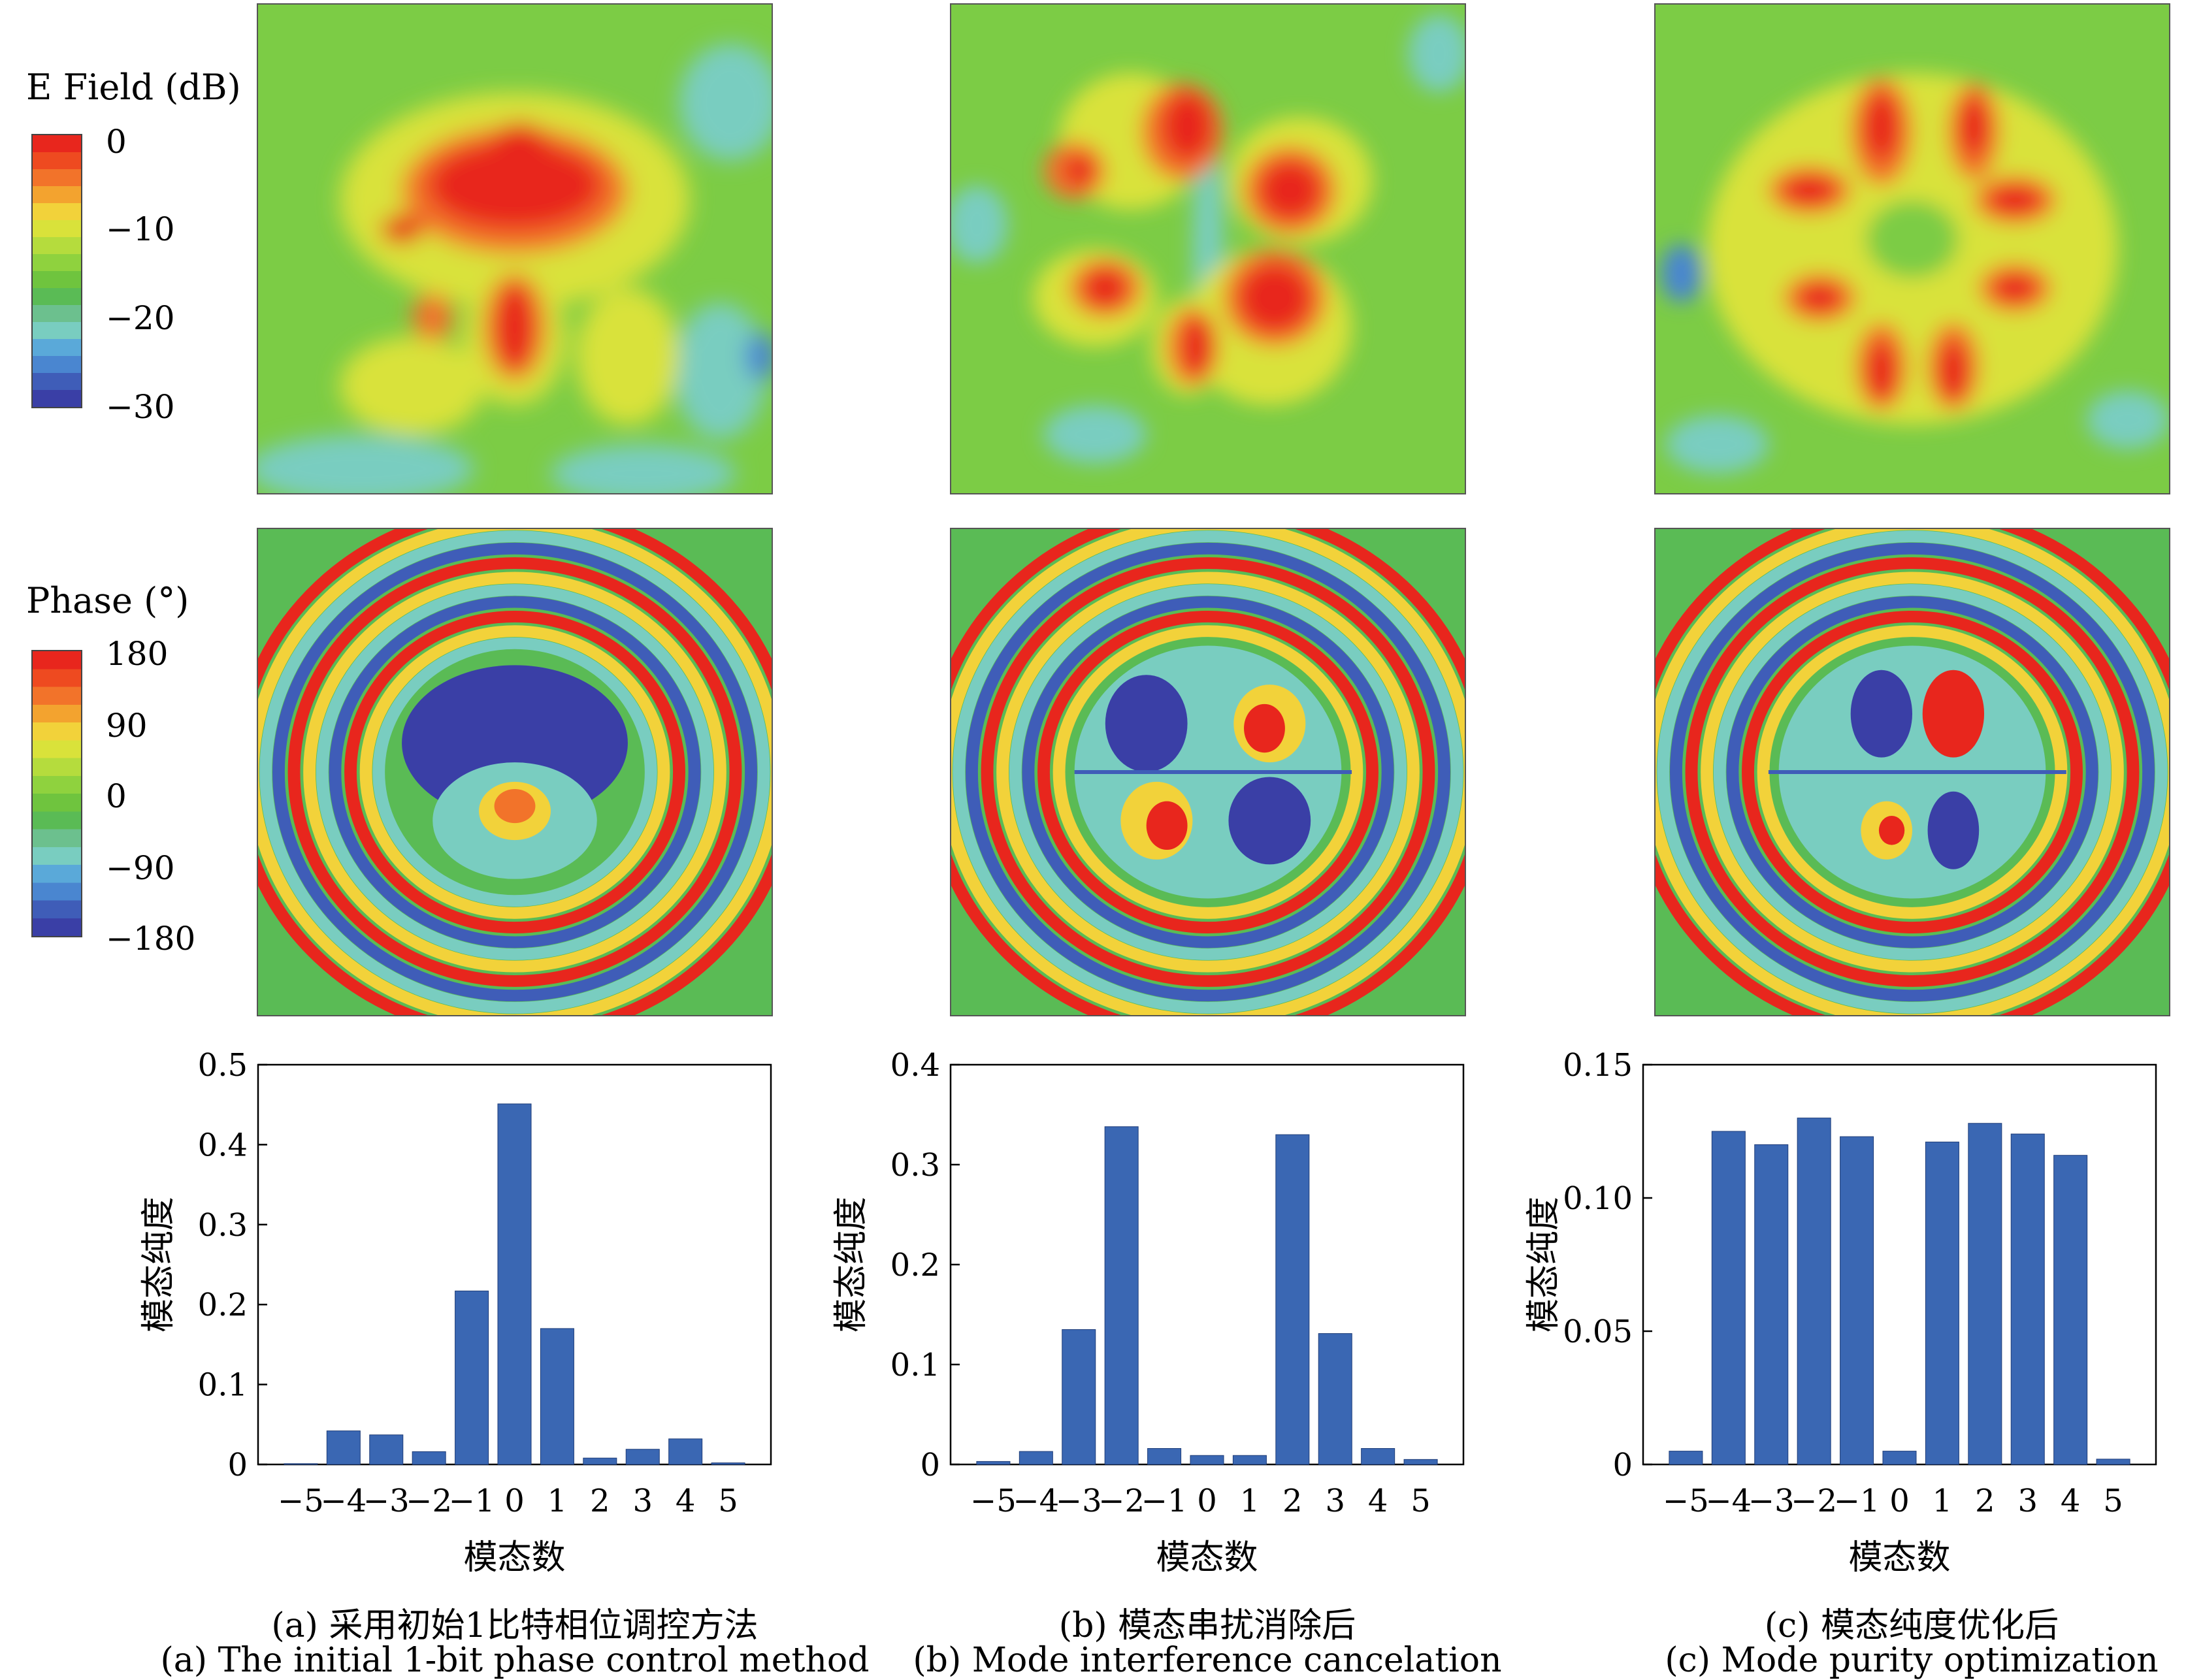 The height and width of the screenshot is (1680, 2186). I want to click on field-colorbar-tick: −20, so click(140, 318).